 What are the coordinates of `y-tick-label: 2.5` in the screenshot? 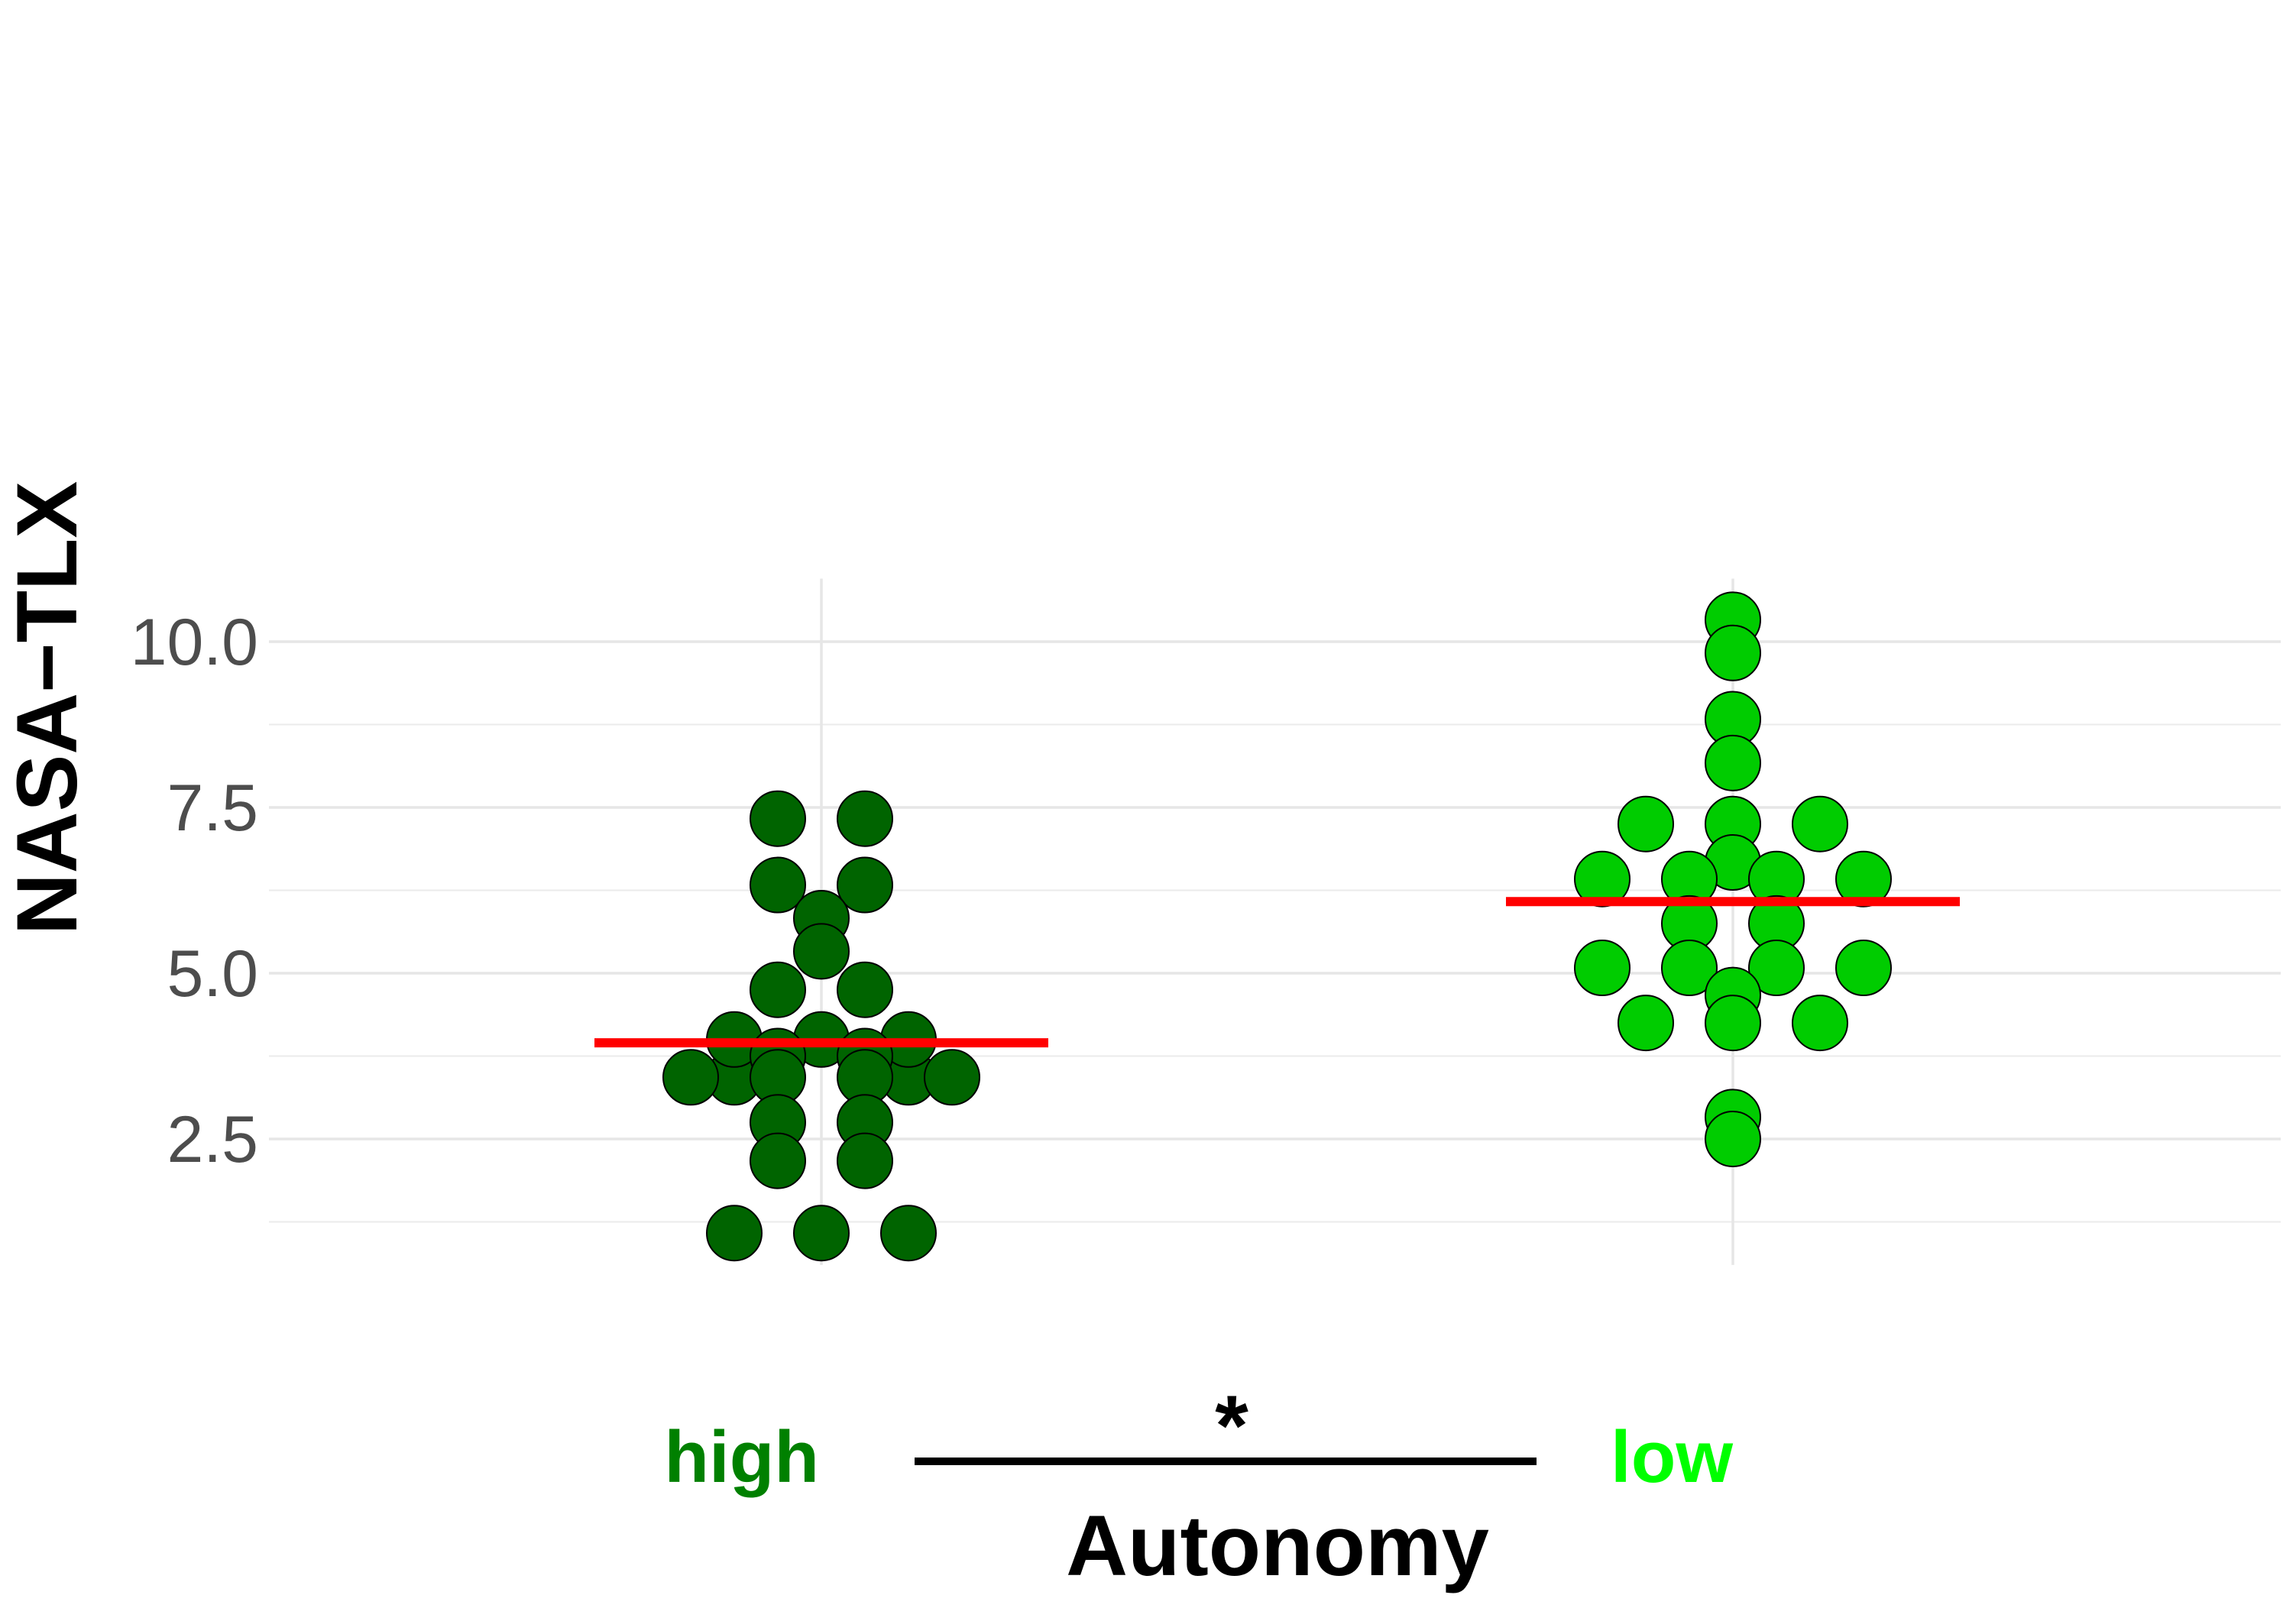 It's located at (213, 1139).